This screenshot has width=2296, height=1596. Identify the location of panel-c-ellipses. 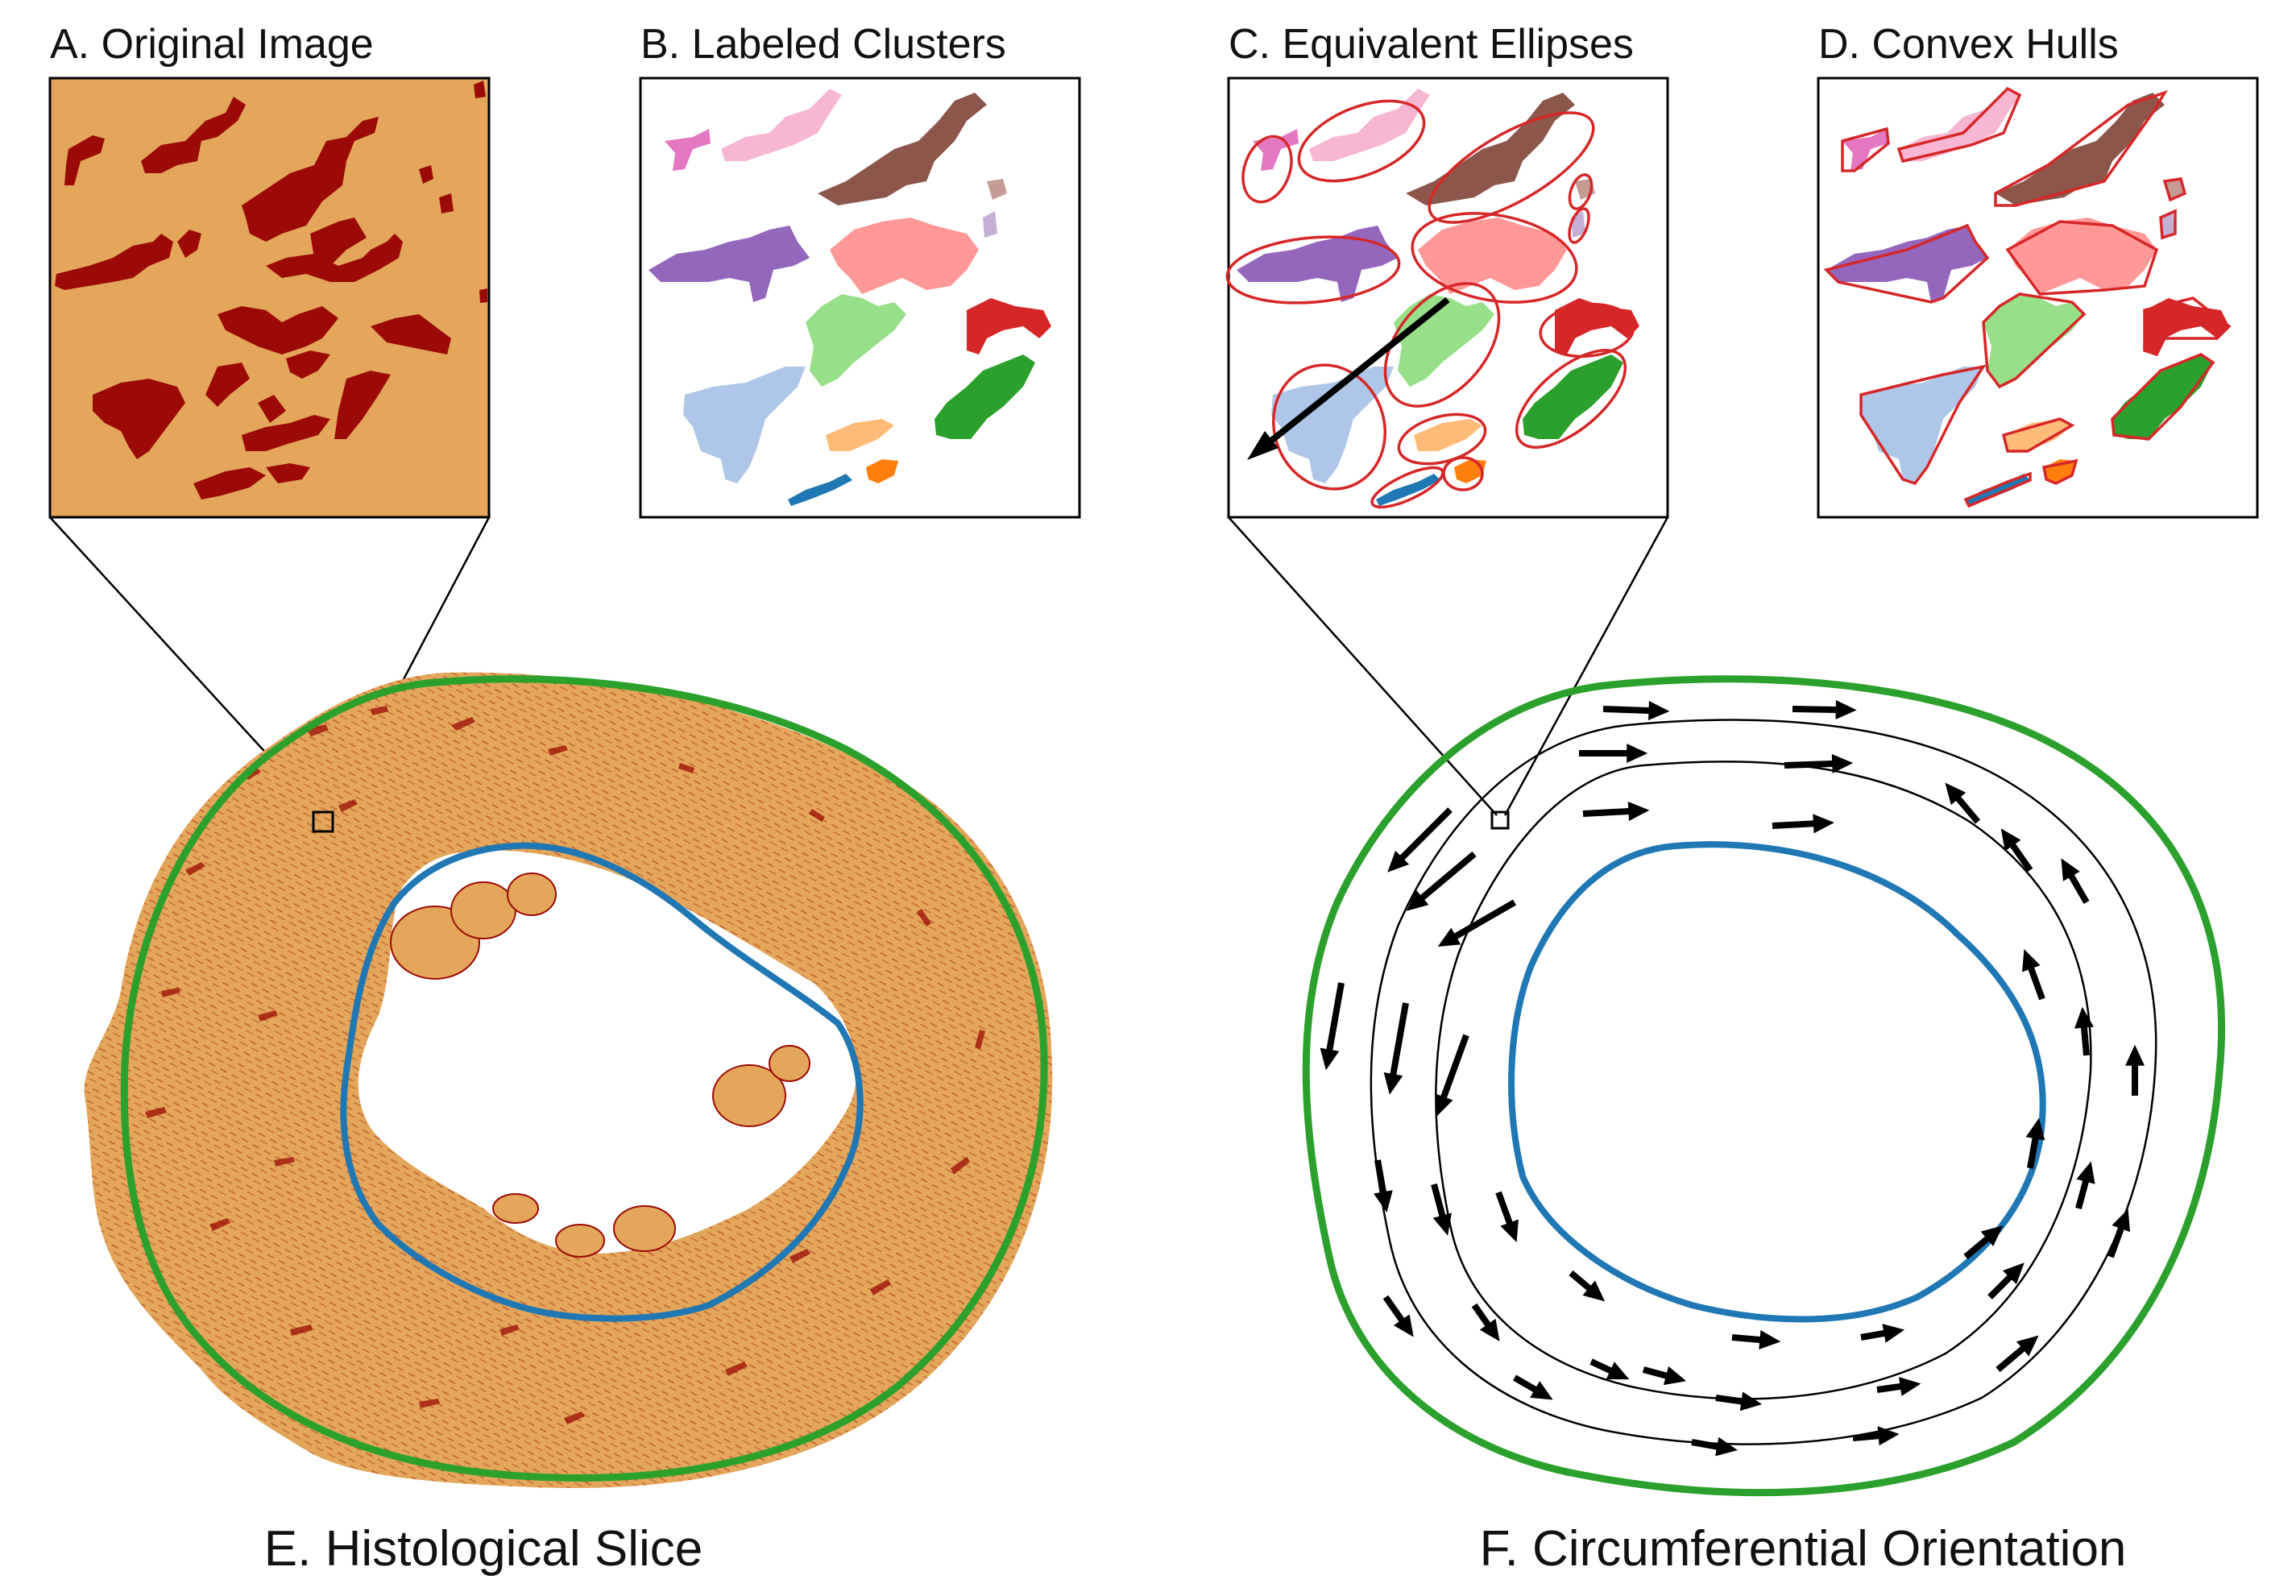
(1447, 298).